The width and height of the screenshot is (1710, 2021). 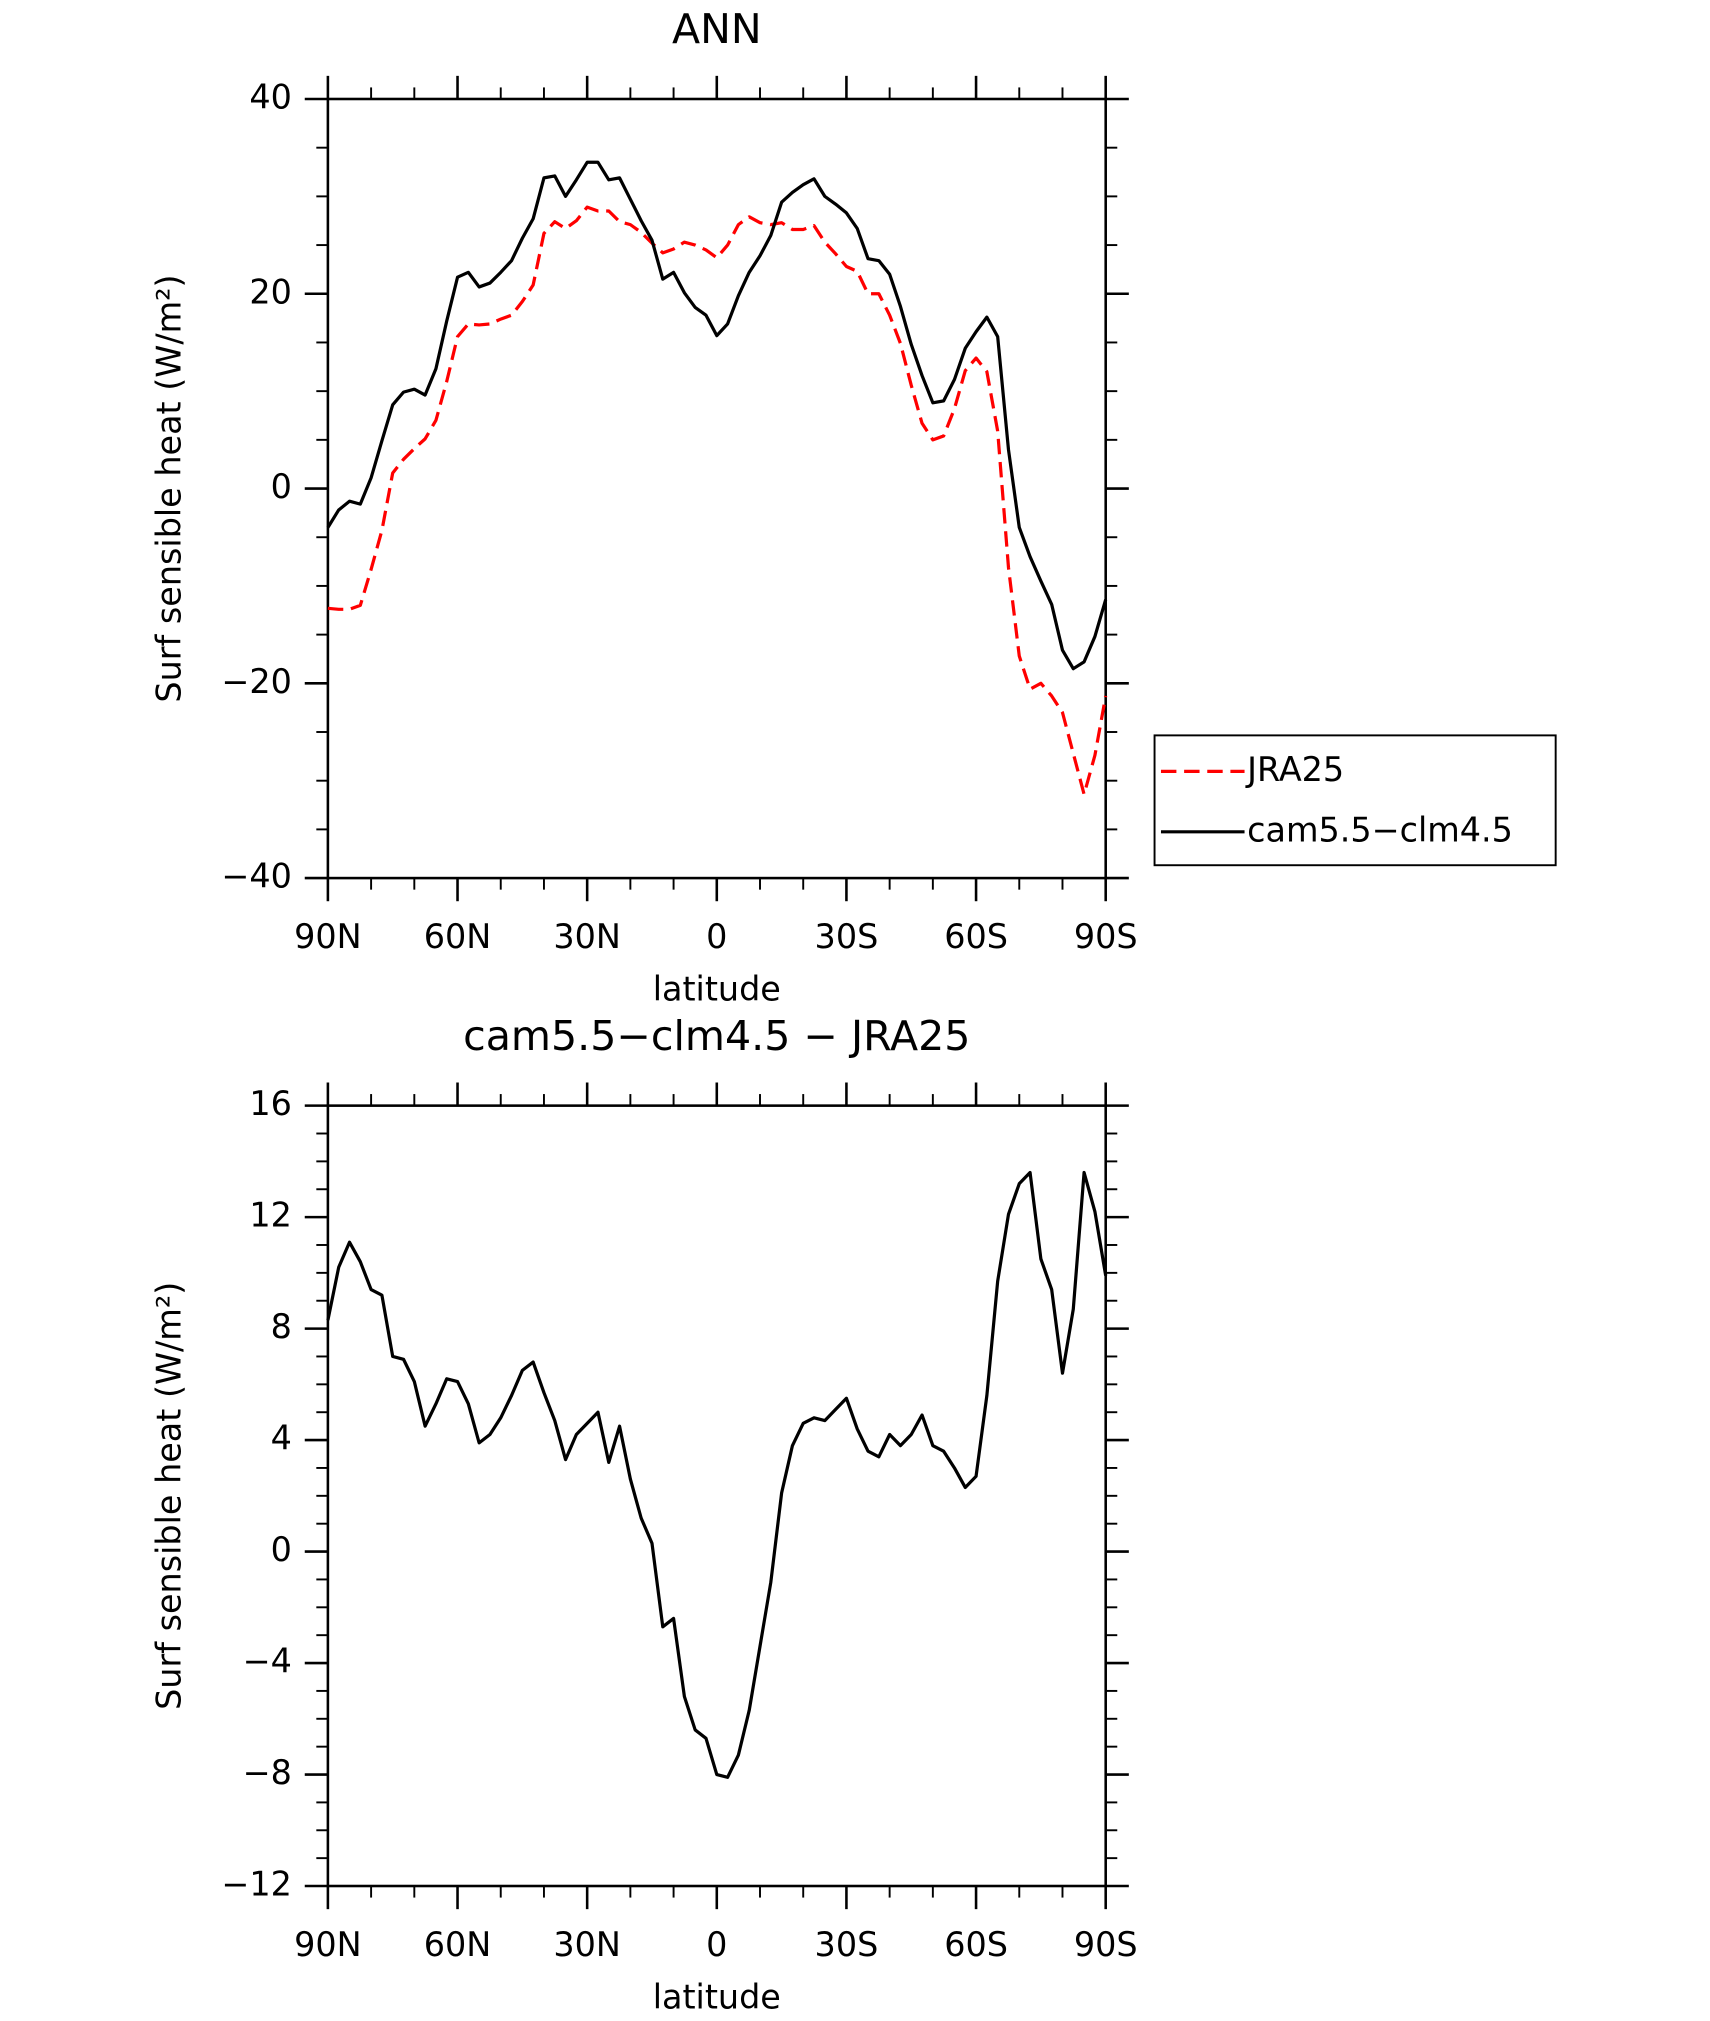 What do you see at coordinates (281, 1326) in the screenshot?
I see `y-tick-label: 8` at bounding box center [281, 1326].